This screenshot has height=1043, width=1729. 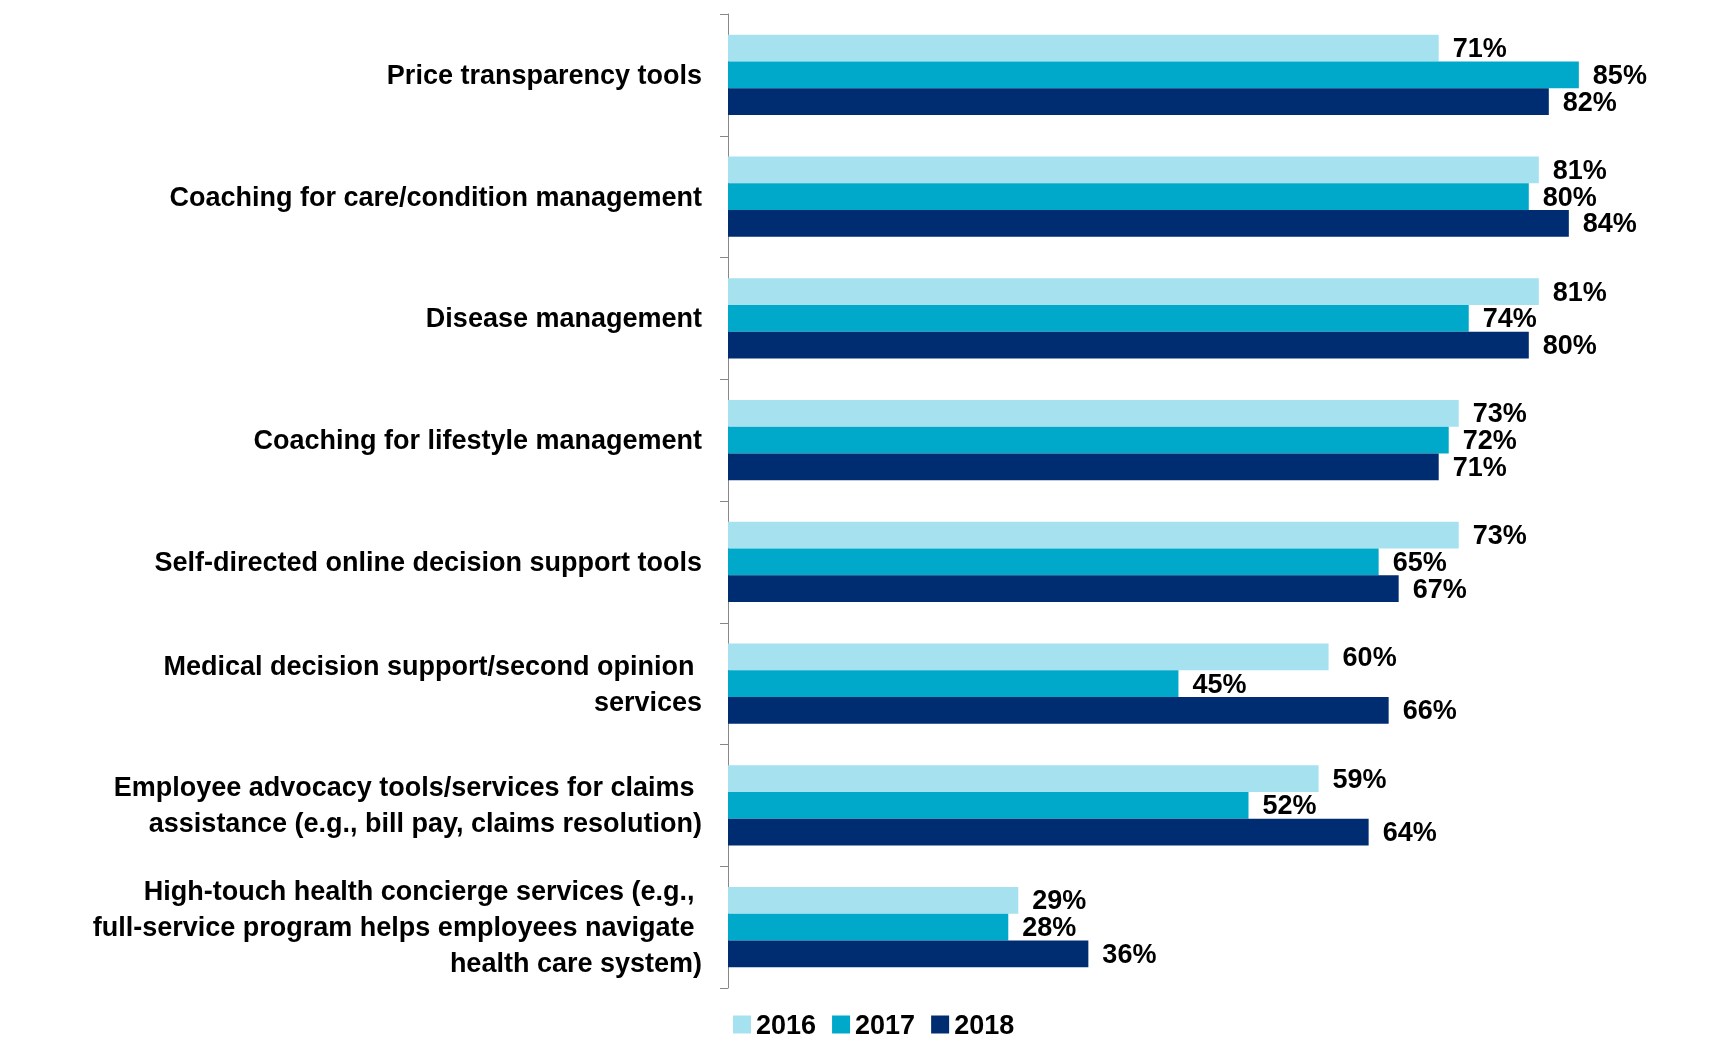 I want to click on y-tick-label: Coaching for lifestyle management, so click(x=477, y=440).